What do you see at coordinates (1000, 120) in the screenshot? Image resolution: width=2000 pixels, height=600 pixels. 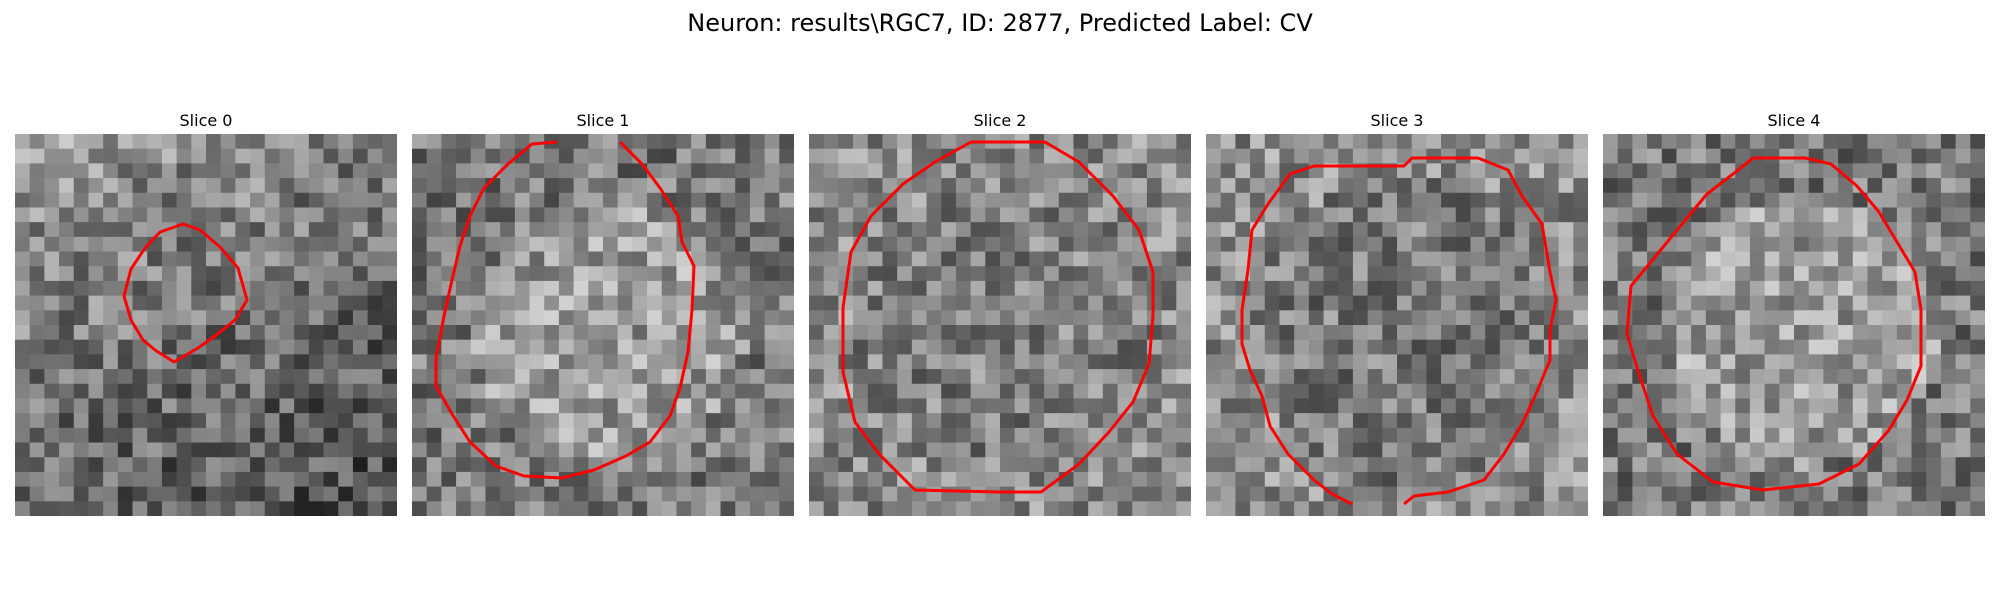 I see `slice-title: Slice 2` at bounding box center [1000, 120].